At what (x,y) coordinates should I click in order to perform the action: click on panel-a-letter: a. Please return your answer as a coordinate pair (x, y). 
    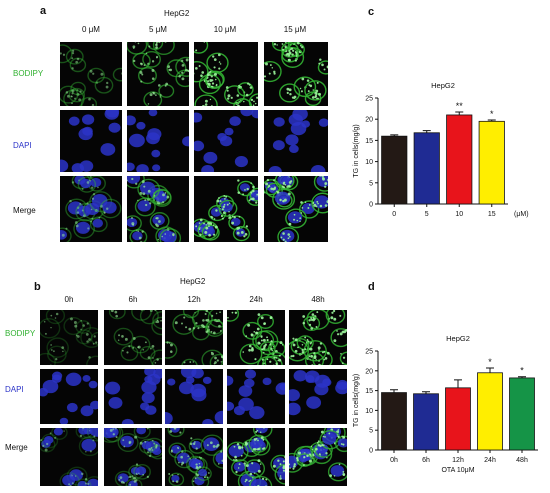
    Looking at the image, I should click on (43, 11).